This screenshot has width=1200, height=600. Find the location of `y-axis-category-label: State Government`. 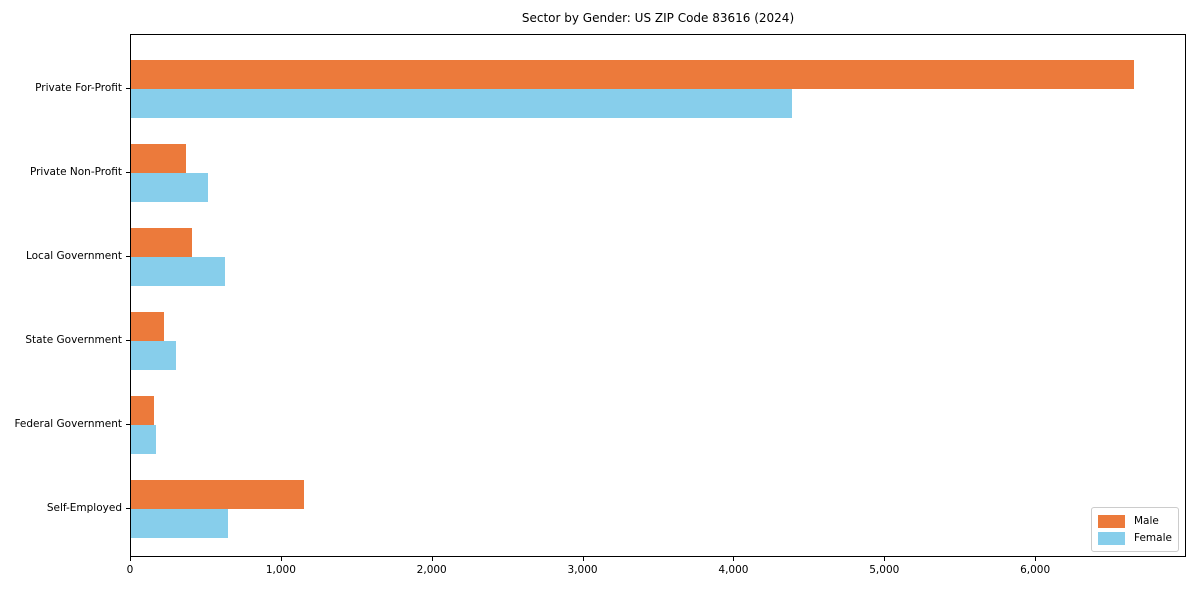

y-axis-category-label: State Government is located at coordinates (73, 340).